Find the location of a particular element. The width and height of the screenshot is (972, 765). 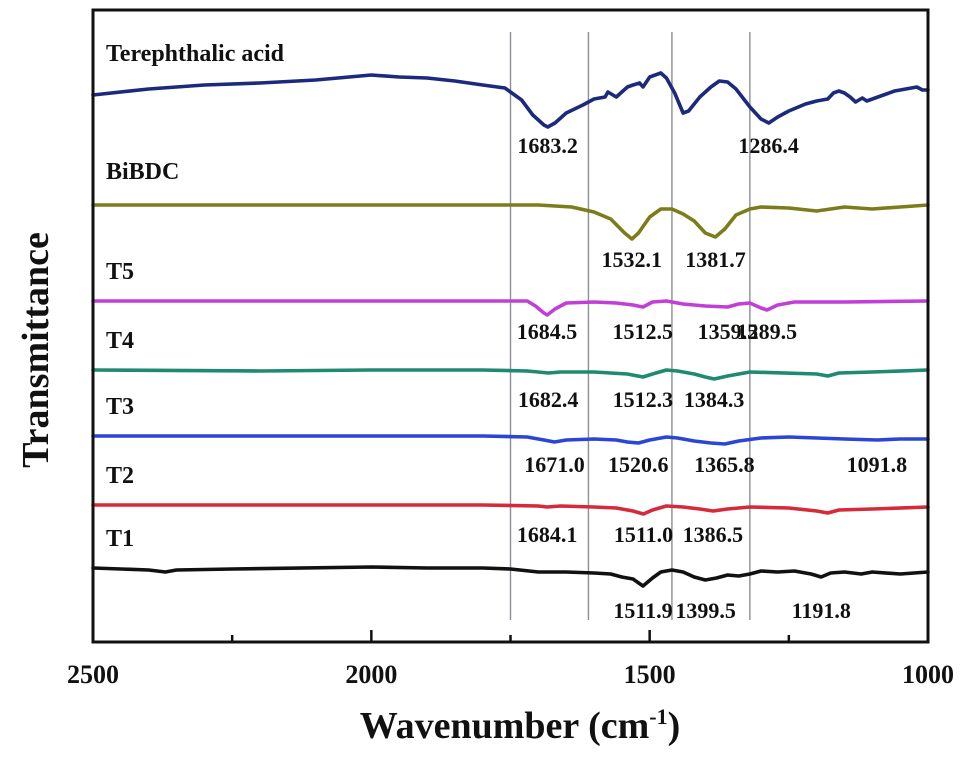

x-tick-label: 1500 is located at coordinates (650, 674).